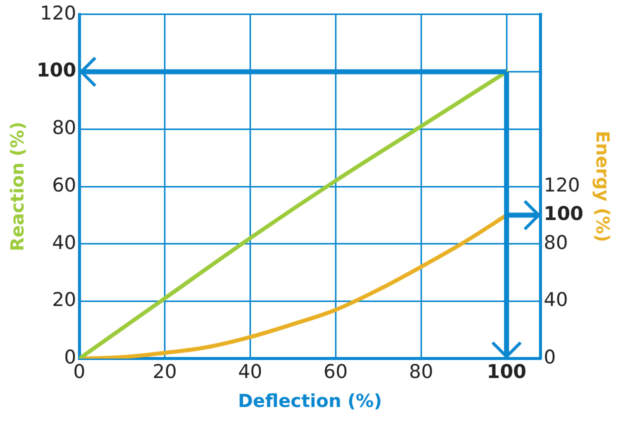 This screenshot has height=421, width=626. Describe the element at coordinates (310, 401) in the screenshot. I see `x-axis-title: Deflection (%)` at that location.